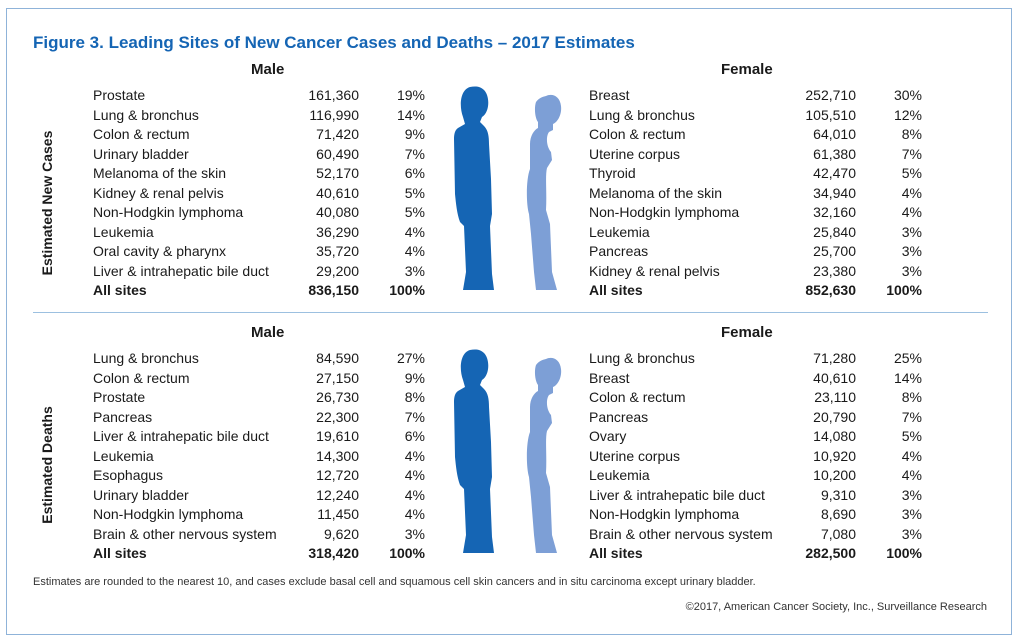  I want to click on table-row: Brain & other nervous system 9,620 3%, so click(263, 535).